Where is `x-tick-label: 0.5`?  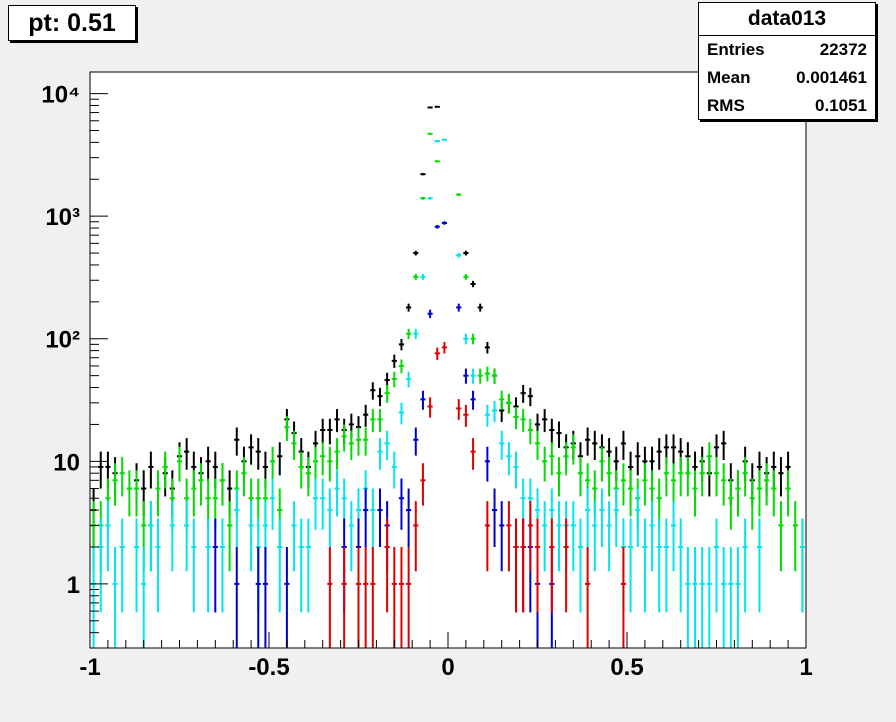
x-tick-label: 0.5 is located at coordinates (626, 667).